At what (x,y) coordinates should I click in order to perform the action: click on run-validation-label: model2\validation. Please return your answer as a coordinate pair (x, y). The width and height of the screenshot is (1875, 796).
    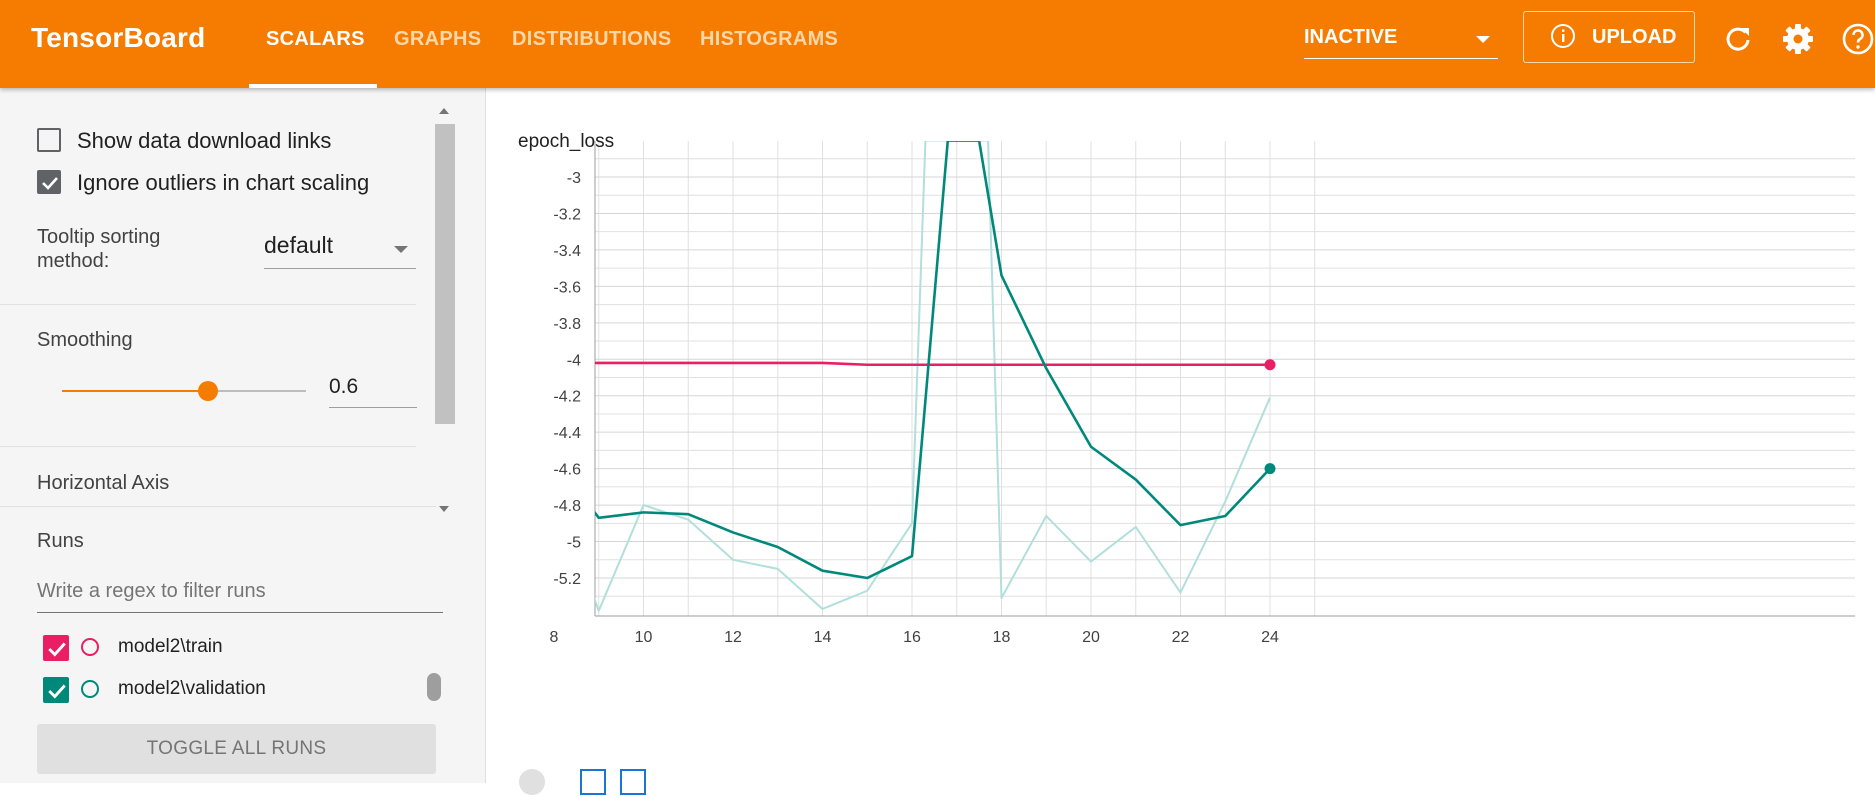
    Looking at the image, I should click on (192, 688).